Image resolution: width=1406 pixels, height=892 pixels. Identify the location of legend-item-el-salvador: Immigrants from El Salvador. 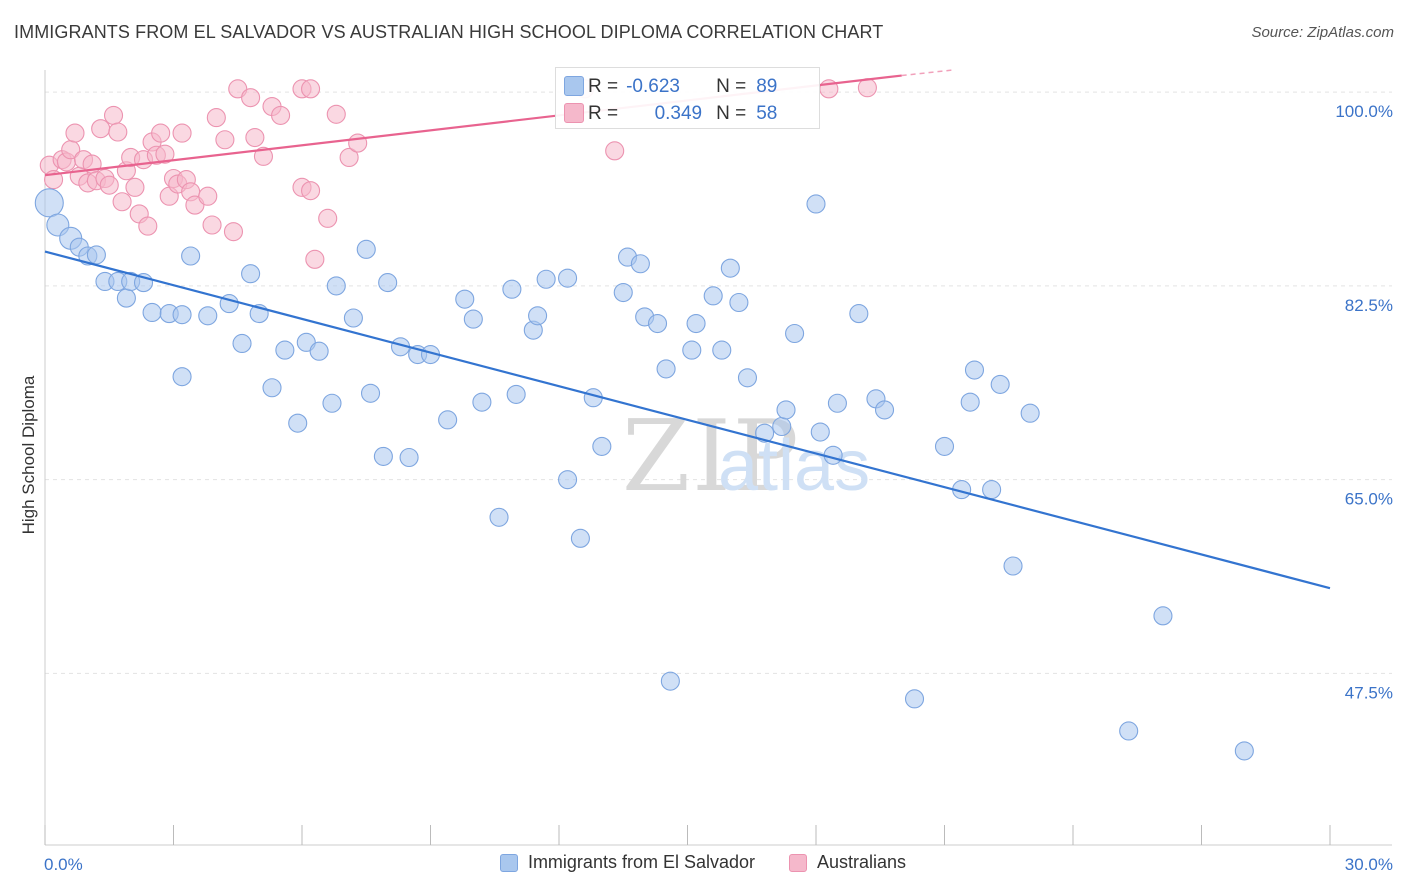
(627, 862).